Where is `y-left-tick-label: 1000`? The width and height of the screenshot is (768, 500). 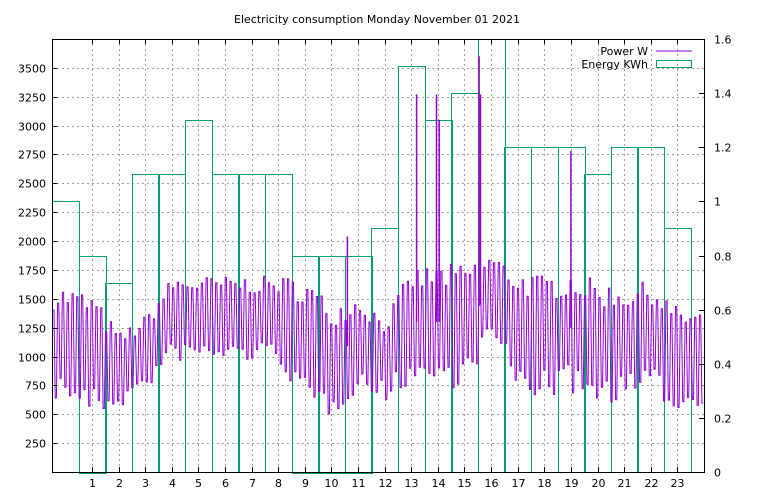 y-left-tick-label: 1000 is located at coordinates (32, 358).